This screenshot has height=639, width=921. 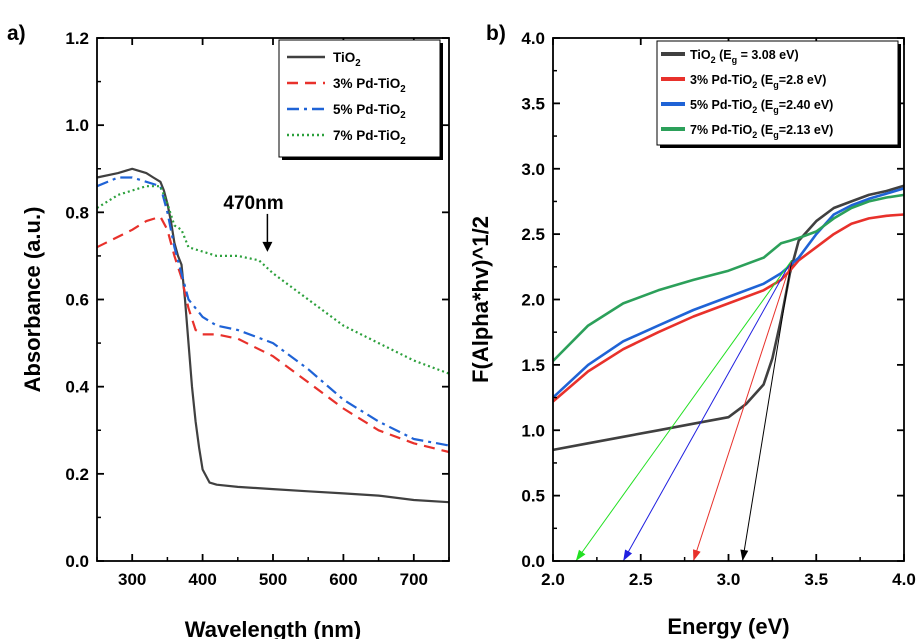 I want to click on y-tick-label: 1.5, so click(x=533, y=365).